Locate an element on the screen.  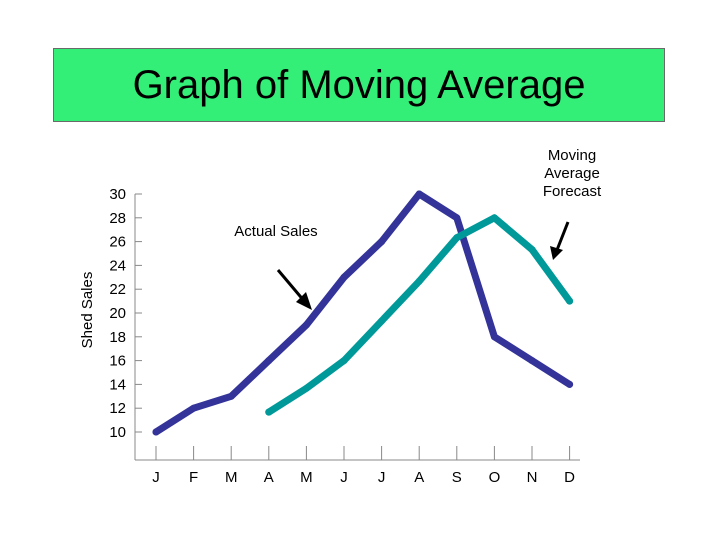
y-tick-label: 30 is located at coordinates (117, 194).